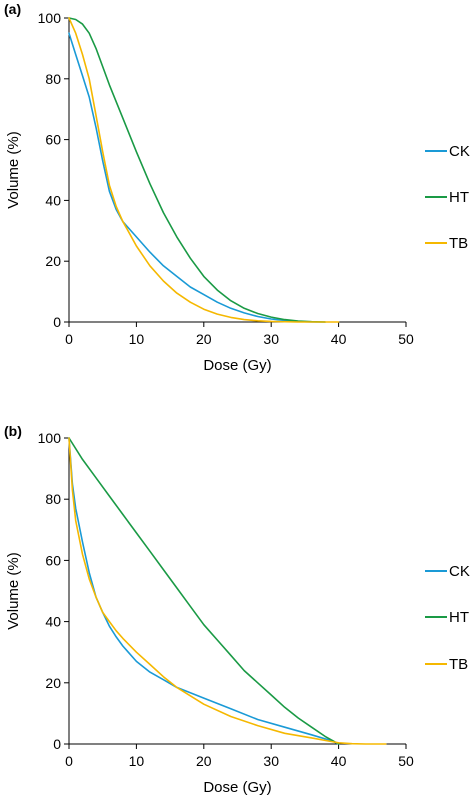 This screenshot has height=799, width=474. I want to click on panel-a-y-tick-label: 60, so click(53, 140).